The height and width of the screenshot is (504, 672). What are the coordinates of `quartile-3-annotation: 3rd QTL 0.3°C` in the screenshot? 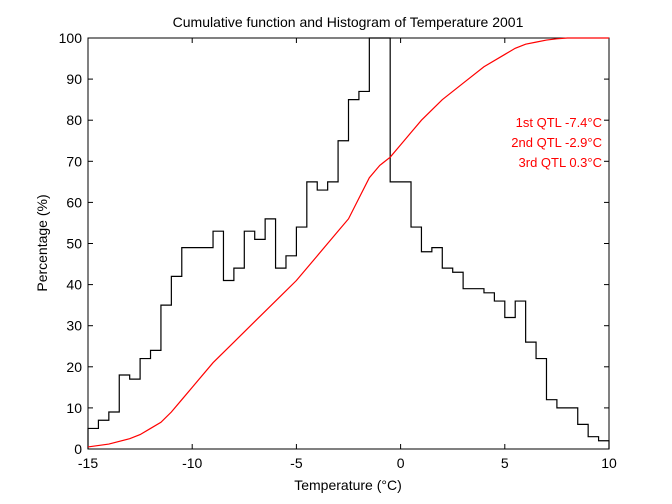 It's located at (560, 162).